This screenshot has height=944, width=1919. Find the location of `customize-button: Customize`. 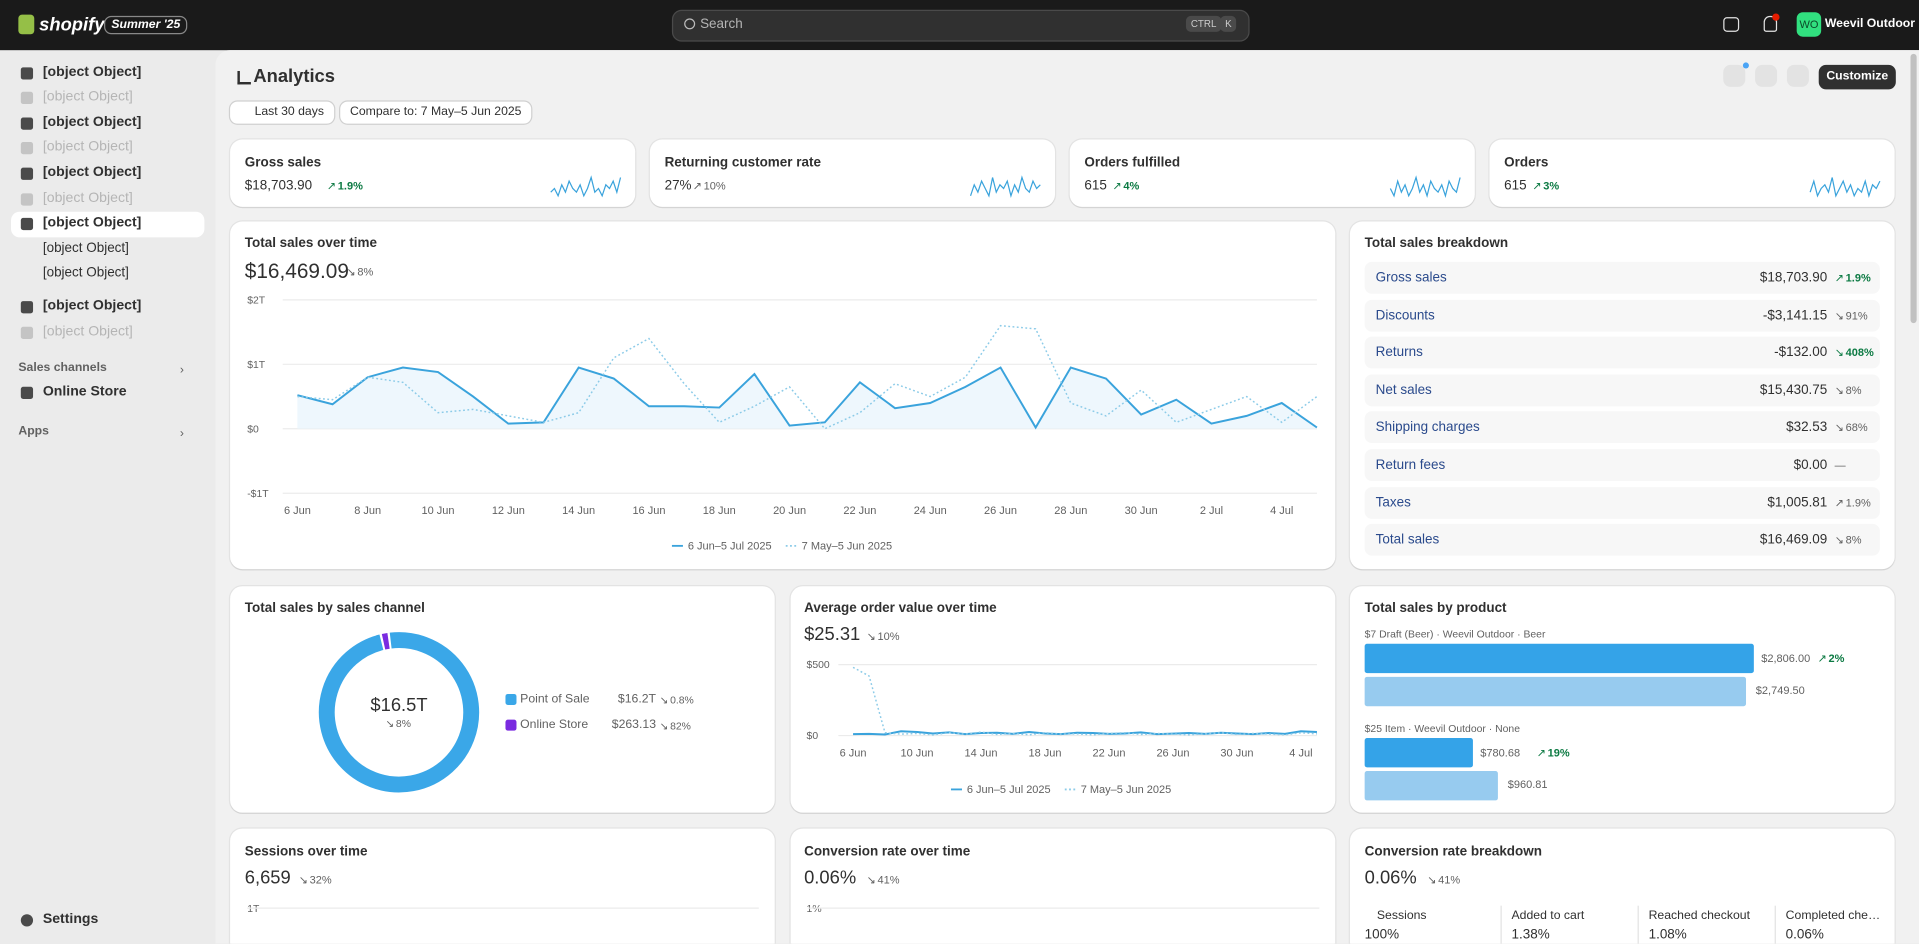

customize-button: Customize is located at coordinates (1857, 77).